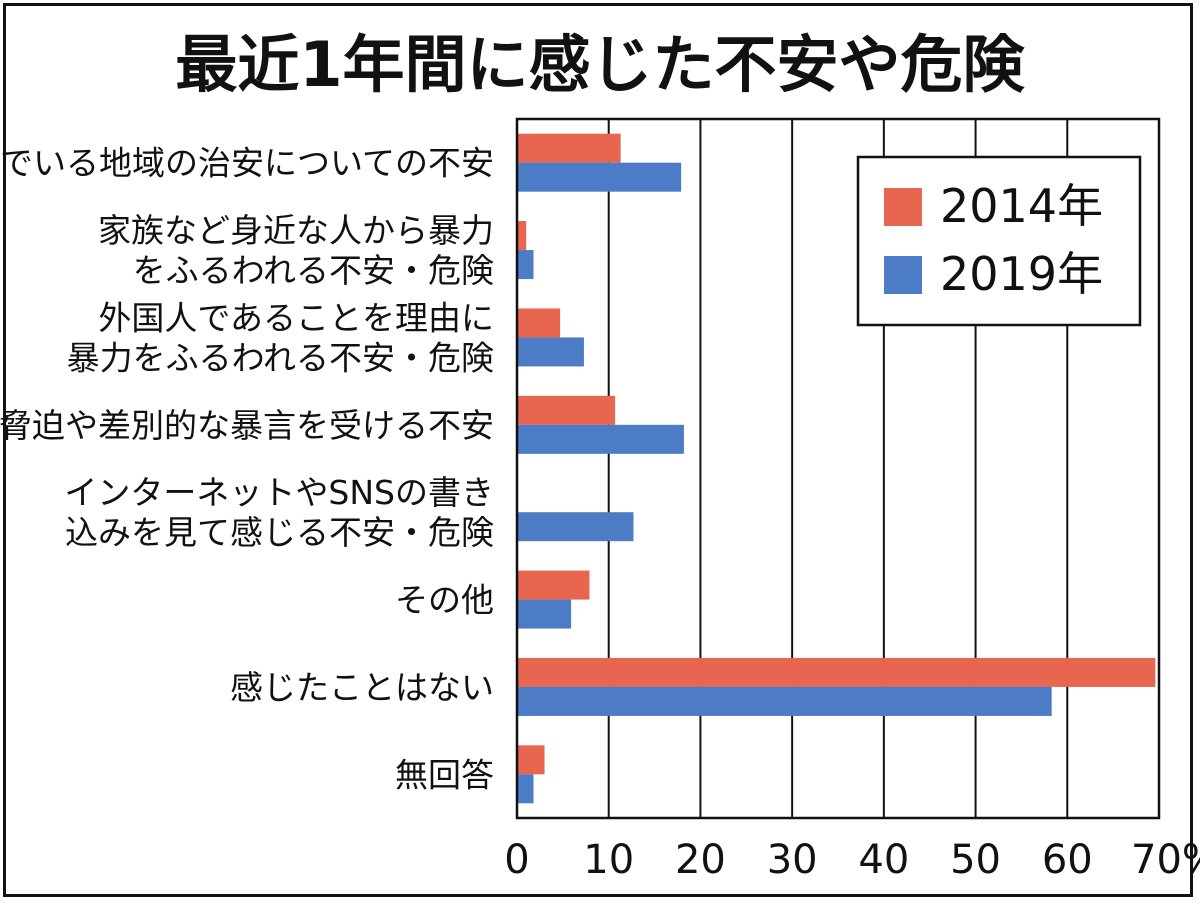  What do you see at coordinates (444, 600) in the screenshot?
I see `category-label: その他` at bounding box center [444, 600].